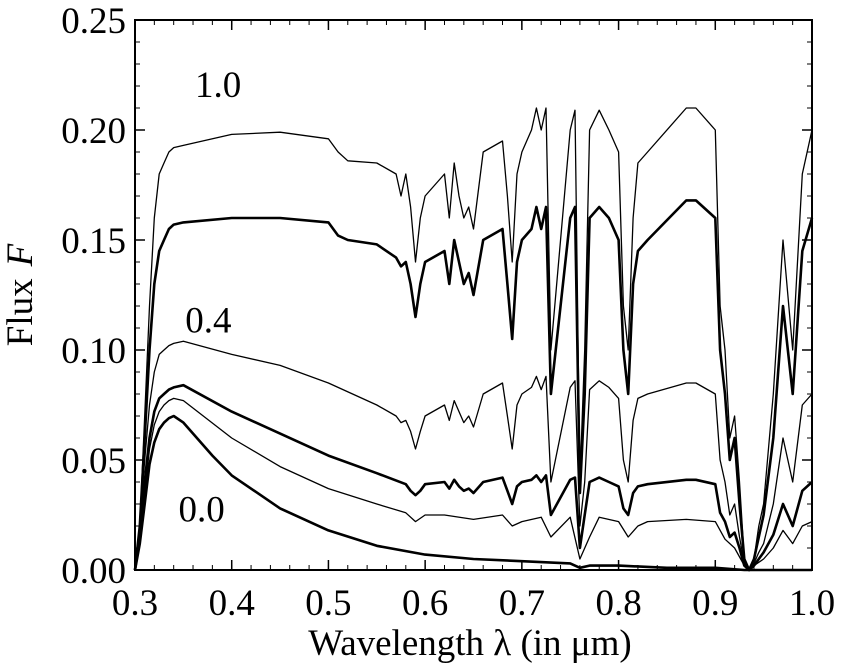 Image resolution: width=845 pixels, height=670 pixels. Describe the element at coordinates (715, 603) in the screenshot. I see `x-tick-label: 0.9` at that location.